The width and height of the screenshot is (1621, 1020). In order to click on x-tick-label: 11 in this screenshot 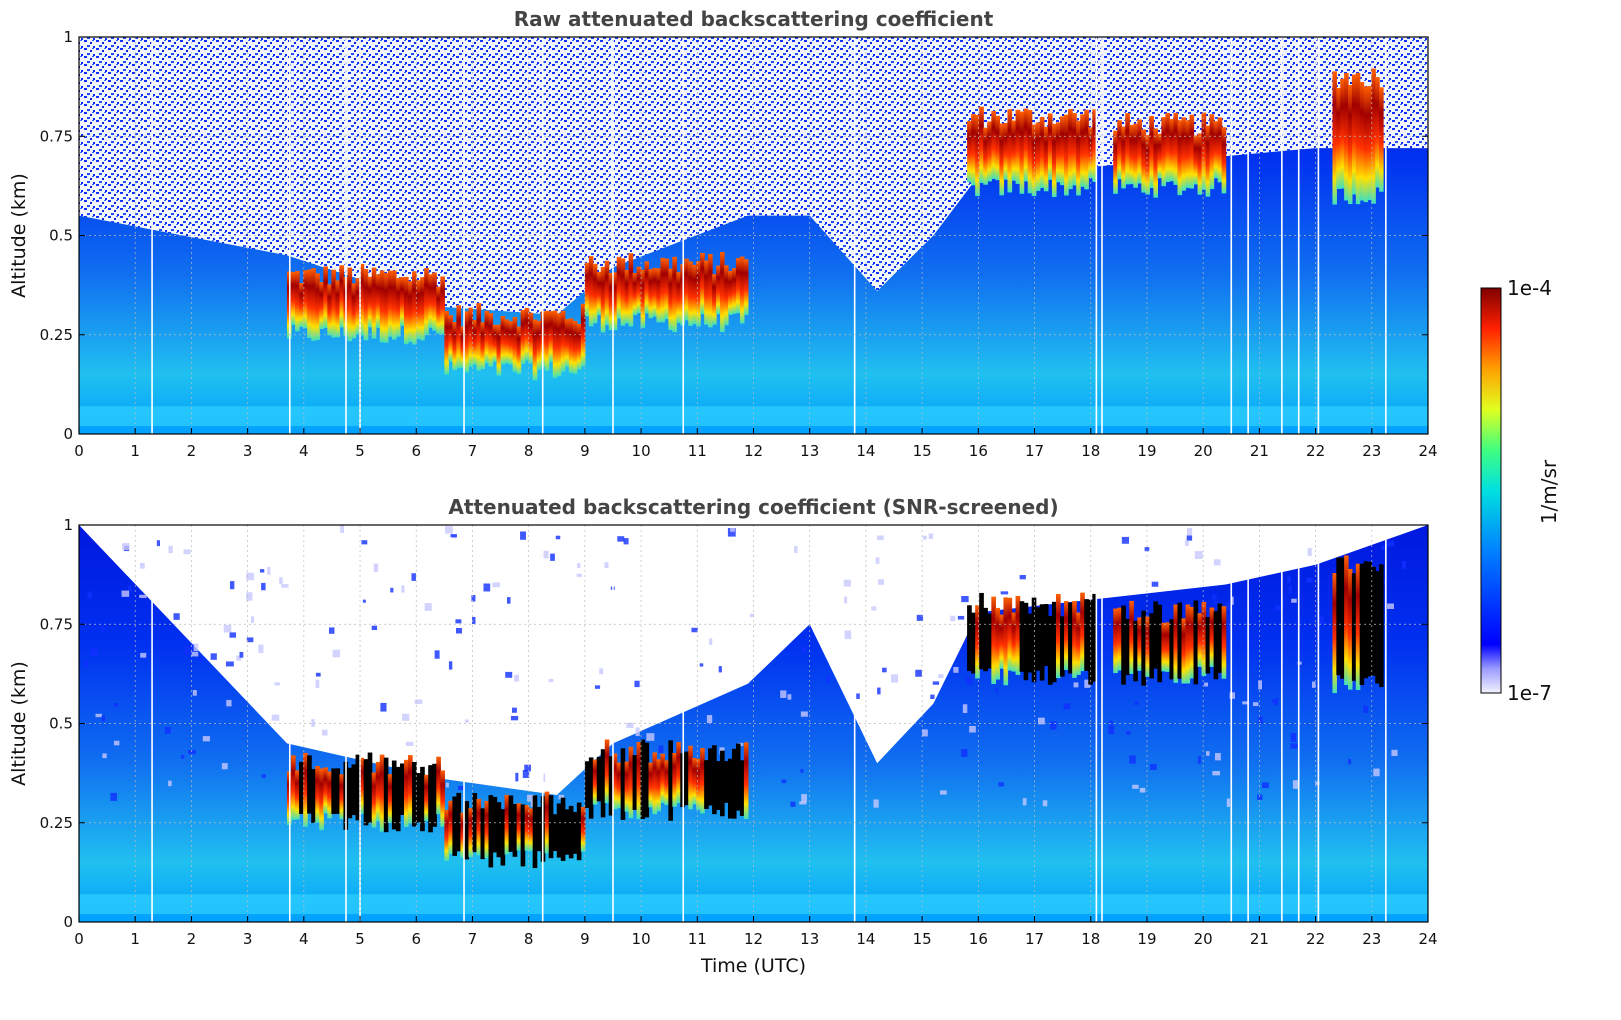, I will do `click(697, 939)`.